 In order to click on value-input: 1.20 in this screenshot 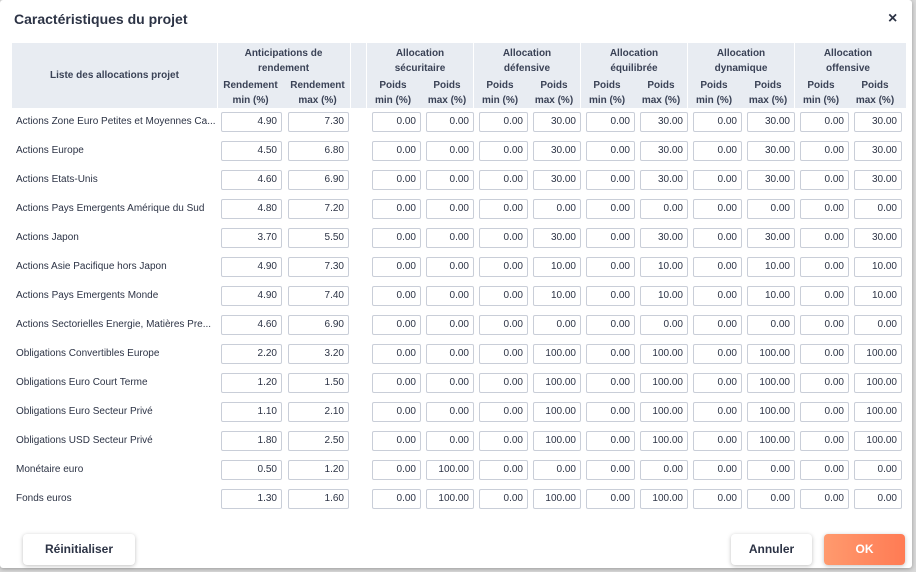, I will do `click(318, 470)`.